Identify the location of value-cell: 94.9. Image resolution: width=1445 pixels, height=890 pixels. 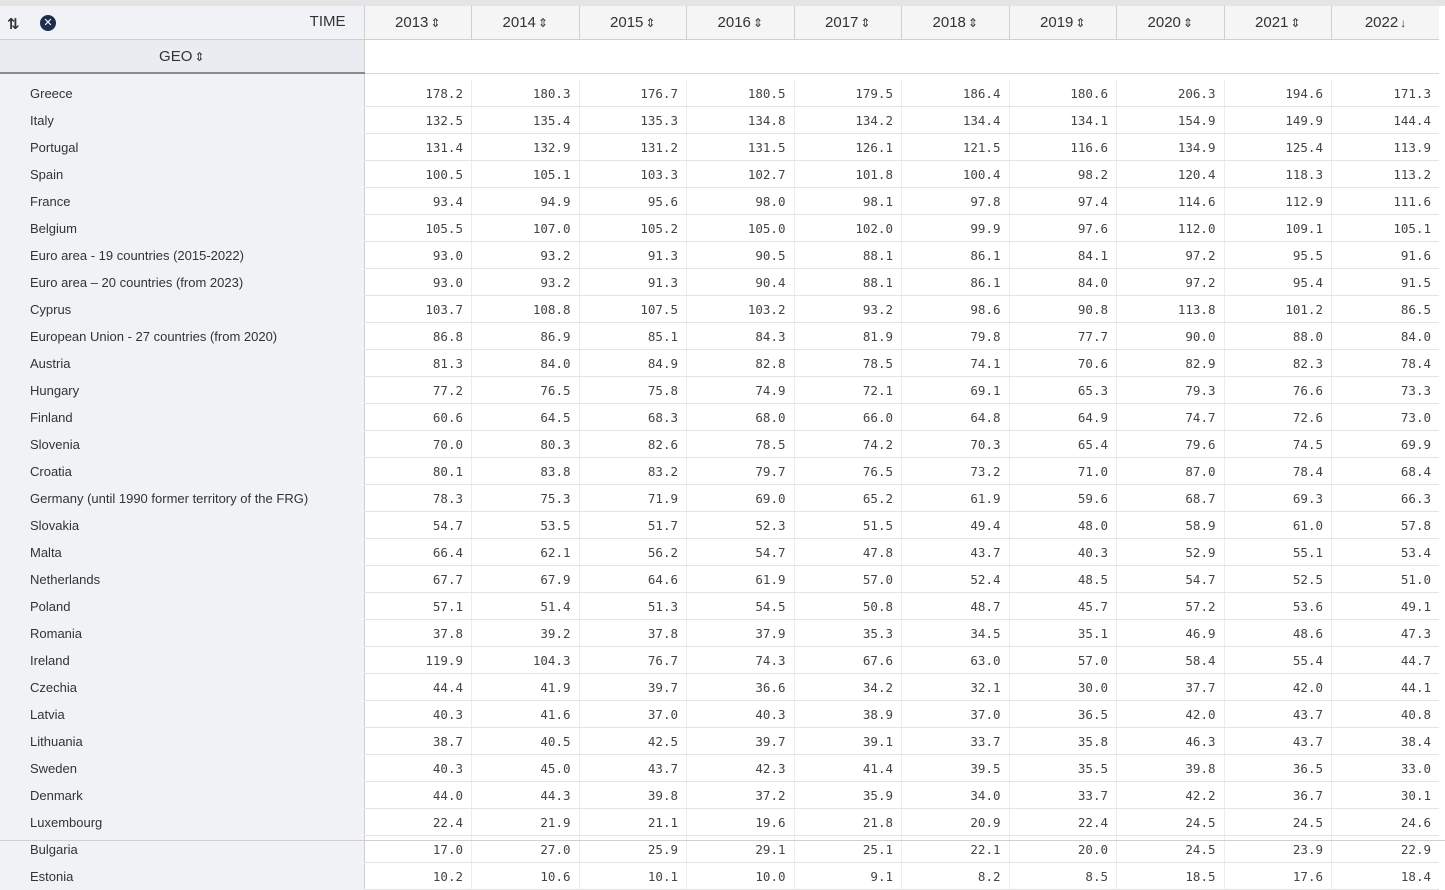
(525, 201).